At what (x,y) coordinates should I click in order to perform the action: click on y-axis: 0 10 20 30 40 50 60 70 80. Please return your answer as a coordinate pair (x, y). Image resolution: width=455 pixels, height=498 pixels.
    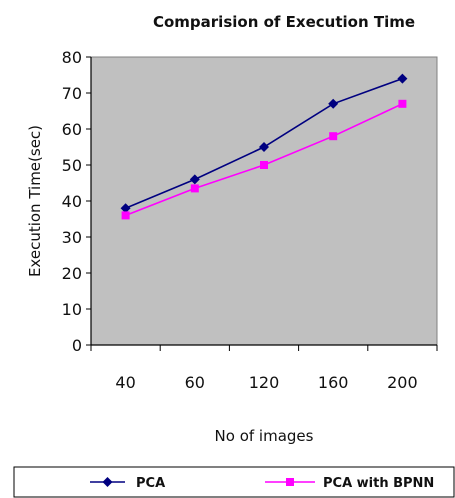
    Looking at the image, I should click on (77, 201).